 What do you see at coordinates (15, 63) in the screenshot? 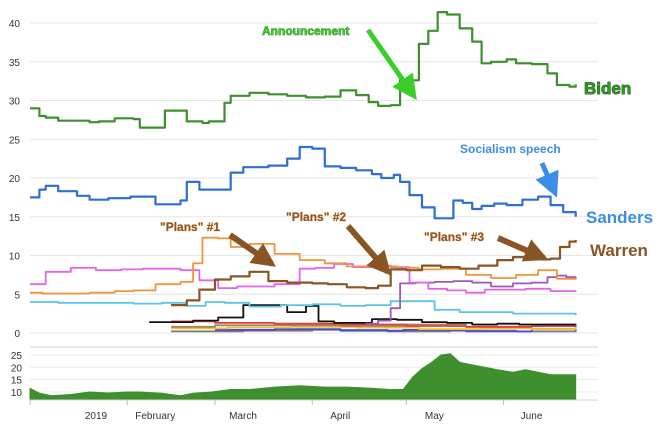
I see `y-tick-label: 35` at bounding box center [15, 63].